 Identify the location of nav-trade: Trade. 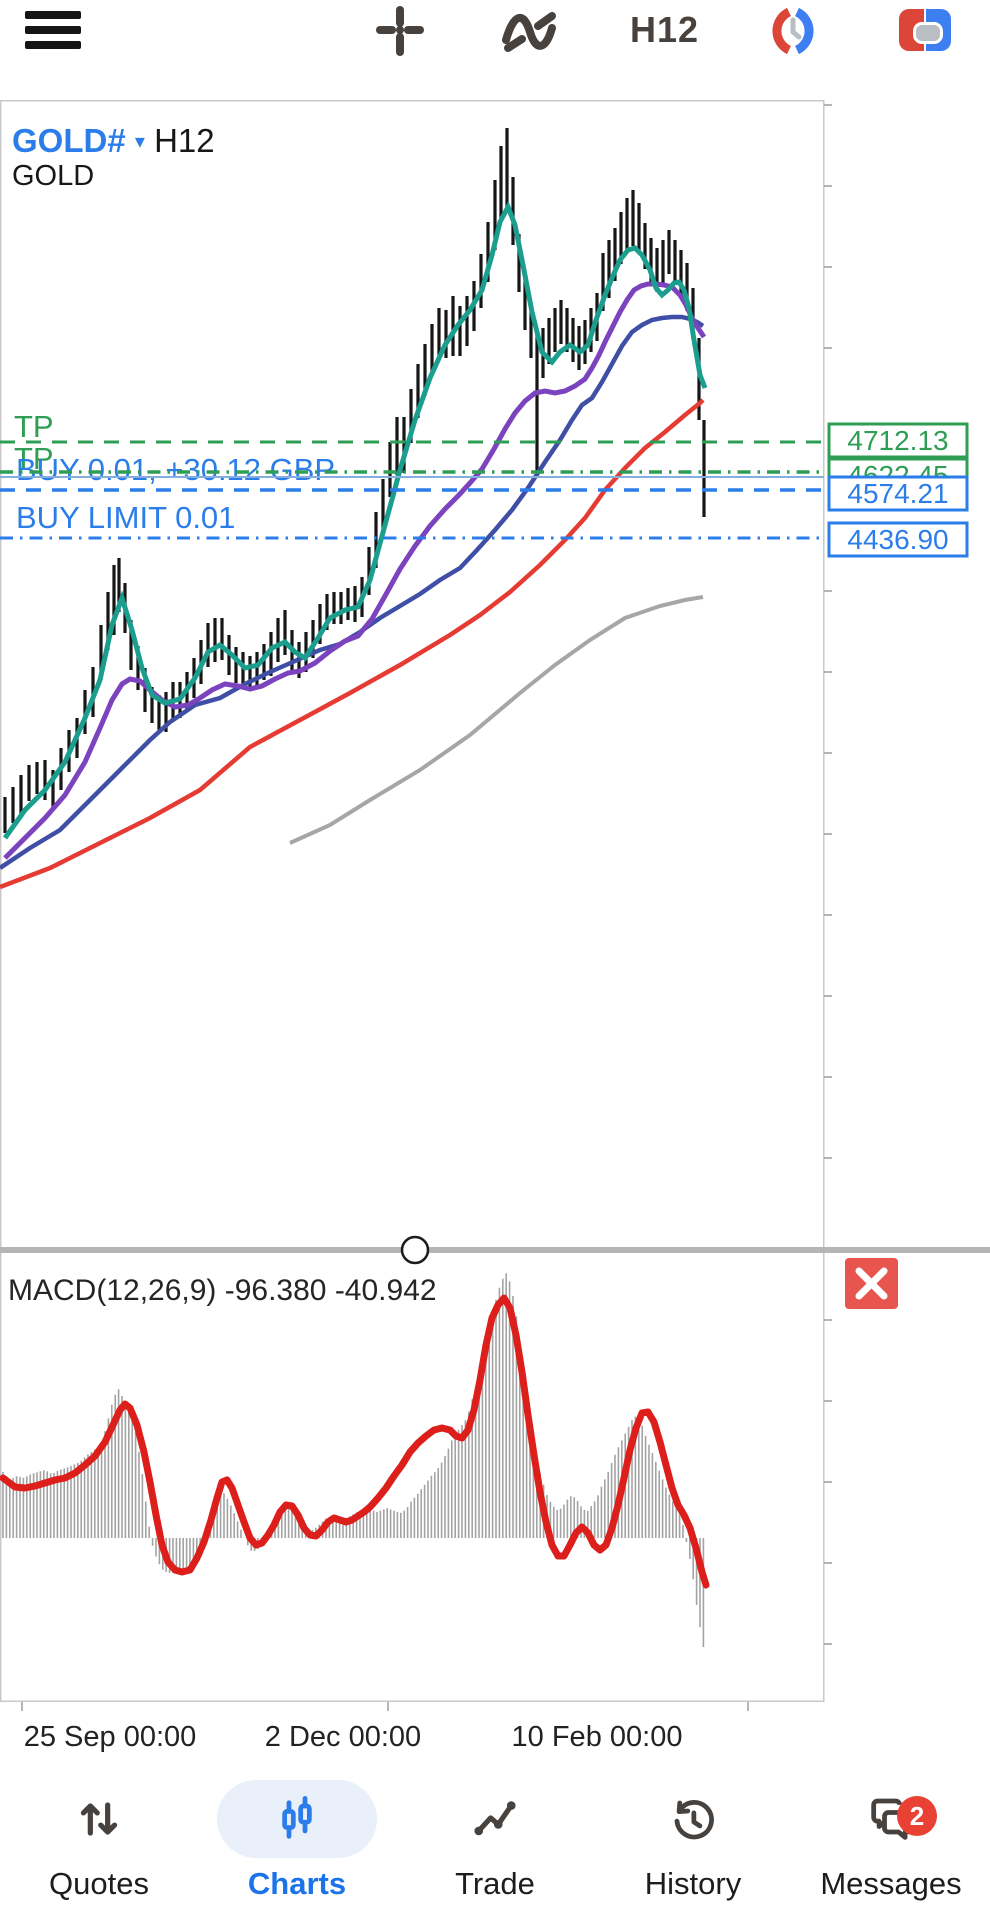
(495, 1845).